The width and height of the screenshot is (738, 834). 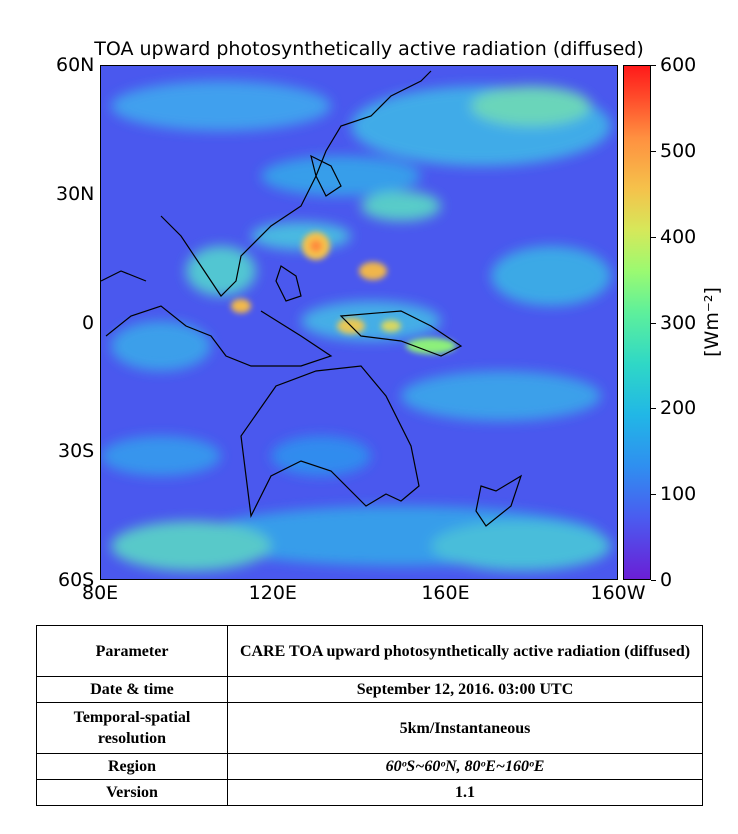 I want to click on table-key: Region, so click(x=132, y=766).